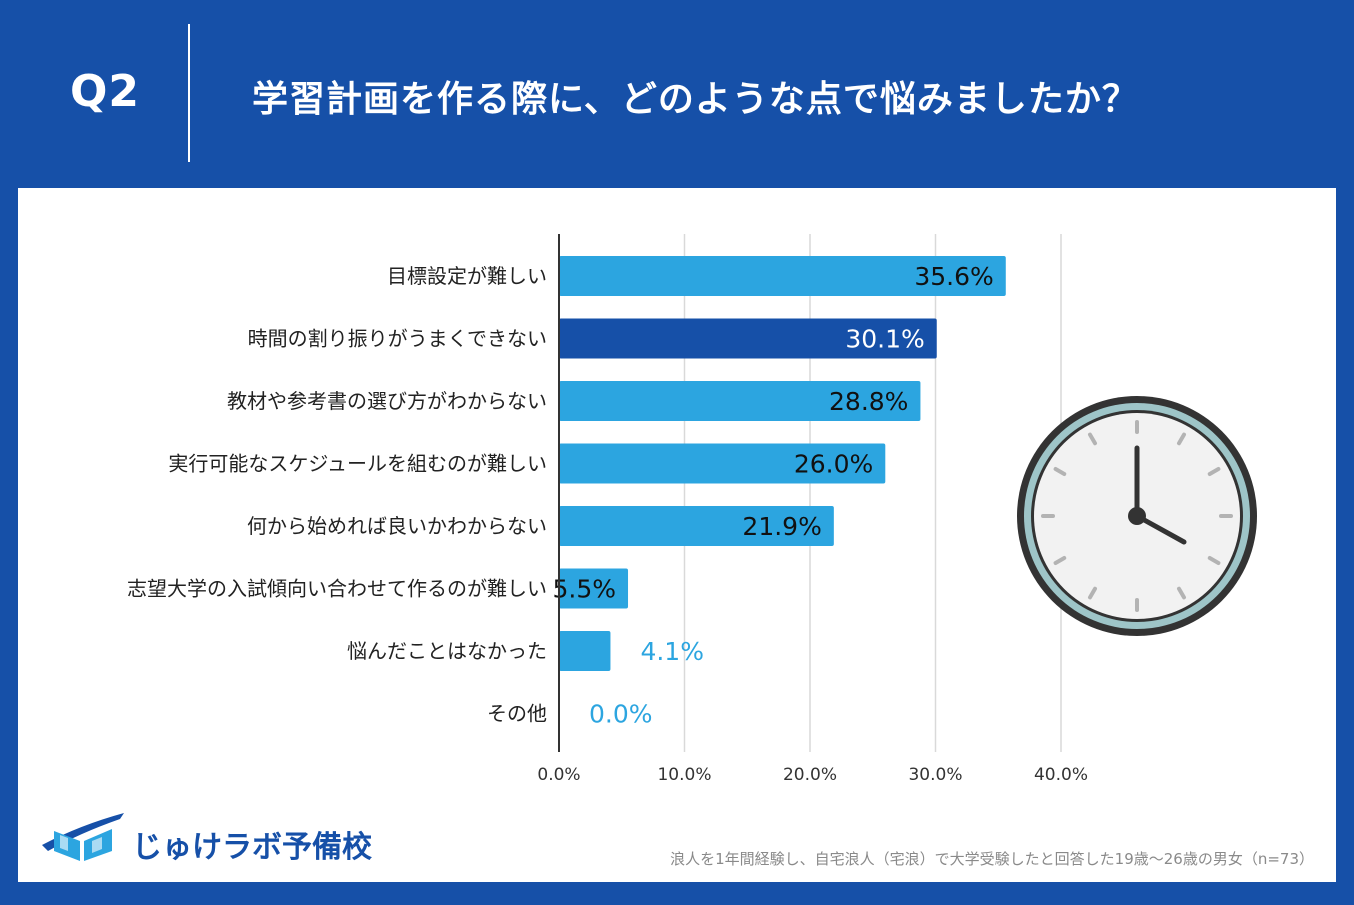 This screenshot has height=905, width=1354. Describe the element at coordinates (781, 526) in the screenshot. I see `data-label: 21.9%` at that location.